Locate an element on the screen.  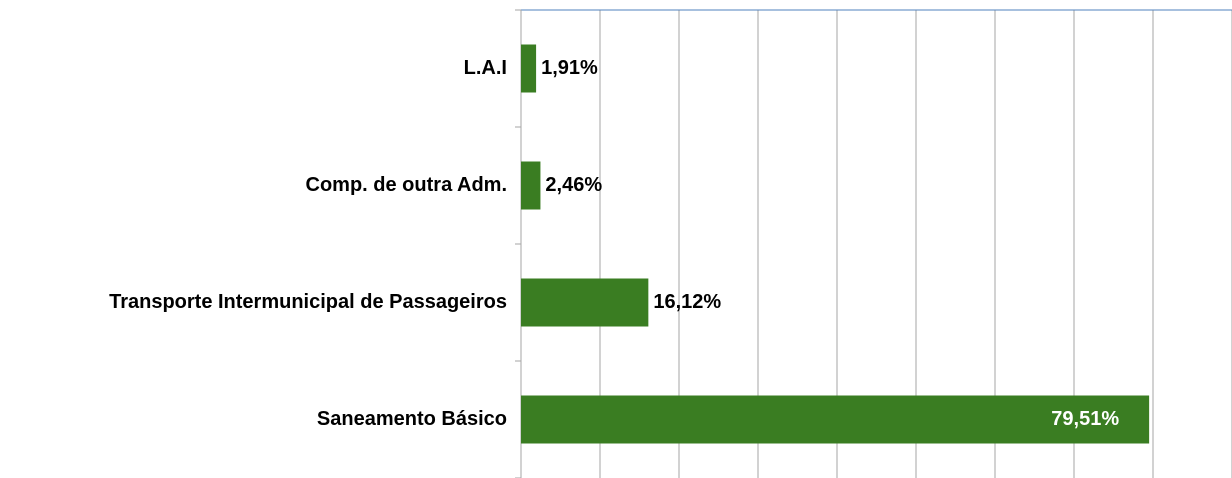
y-tick-label: Transporte Intermunicipal de Passageiros is located at coordinates (308, 302).